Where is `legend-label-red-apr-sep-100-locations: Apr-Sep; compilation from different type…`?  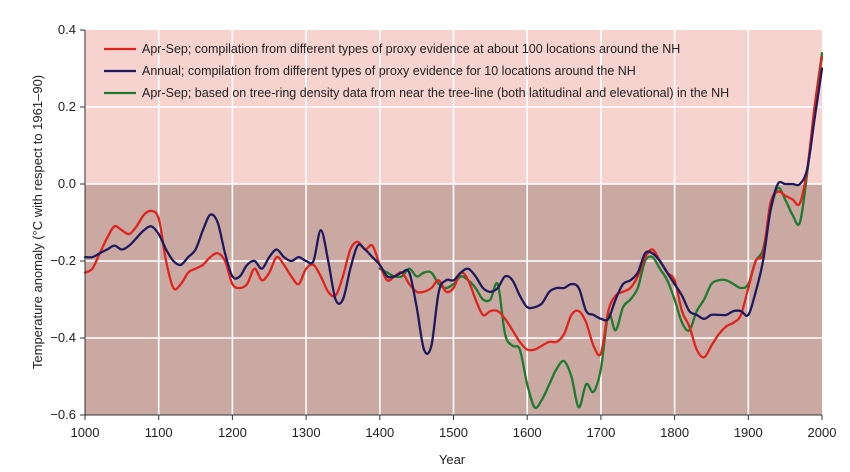 legend-label-red-apr-sep-100-locations: Apr-Sep; compilation from different type… is located at coordinates (411, 49).